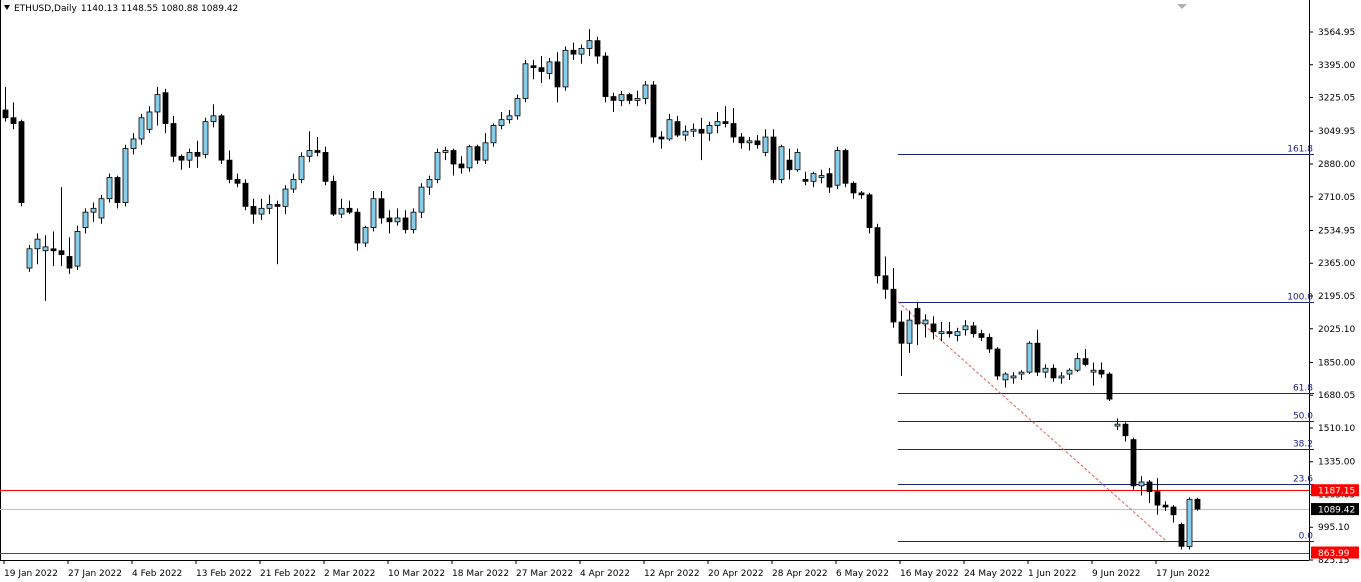 The image size is (1361, 582). What do you see at coordinates (1336, 492) in the screenshot?
I see `price-tag-label: 1187.15` at bounding box center [1336, 492].